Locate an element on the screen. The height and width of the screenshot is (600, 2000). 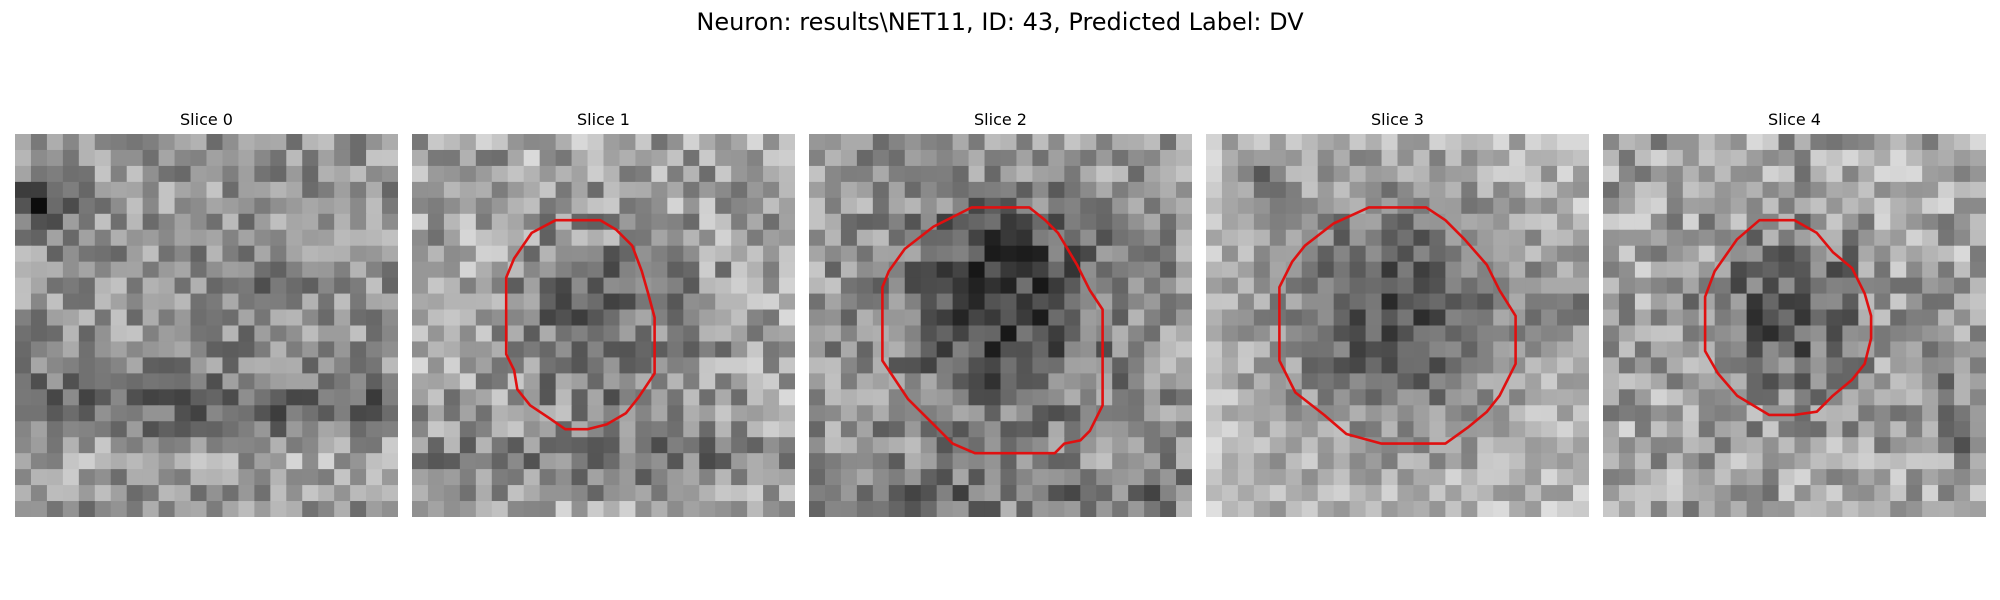
slice-title: Slice 3 is located at coordinates (1397, 119).